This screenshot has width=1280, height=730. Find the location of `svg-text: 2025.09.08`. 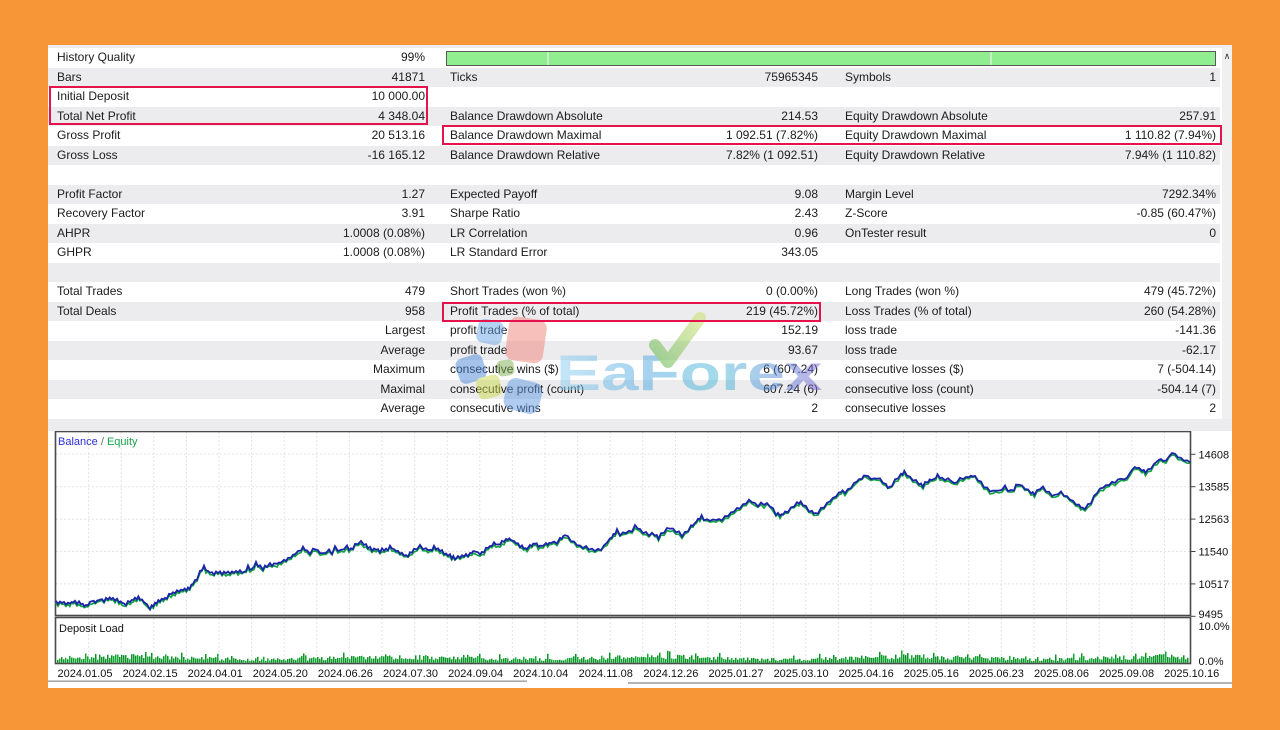

svg-text: 2025.09.08 is located at coordinates (1126, 674).